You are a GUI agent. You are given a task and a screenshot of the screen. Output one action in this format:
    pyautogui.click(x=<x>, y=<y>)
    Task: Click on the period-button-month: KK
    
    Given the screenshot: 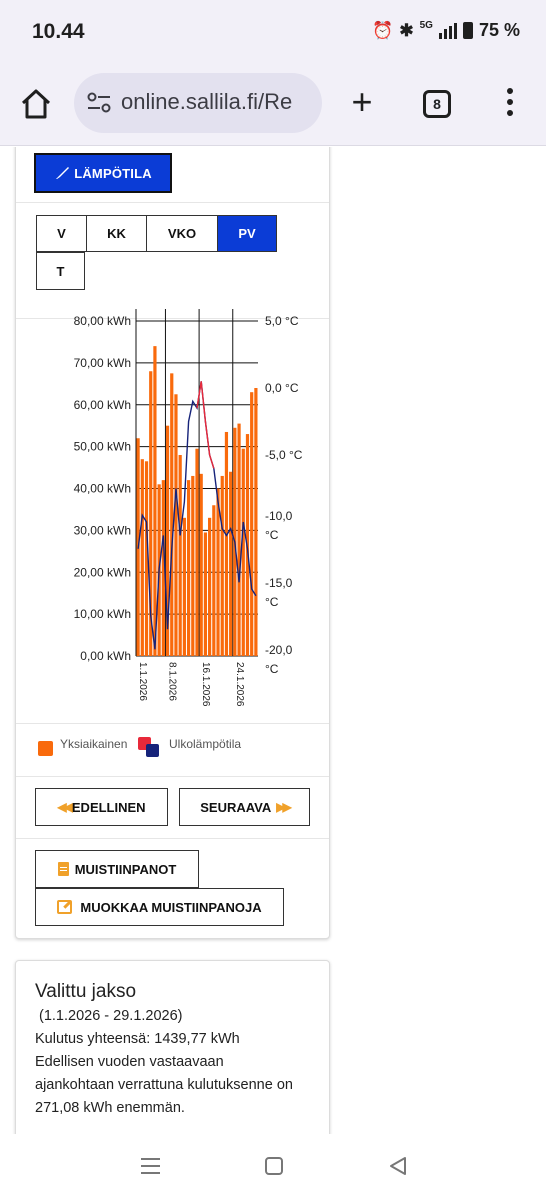 What is the action you would take?
    pyautogui.click(x=116, y=233)
    